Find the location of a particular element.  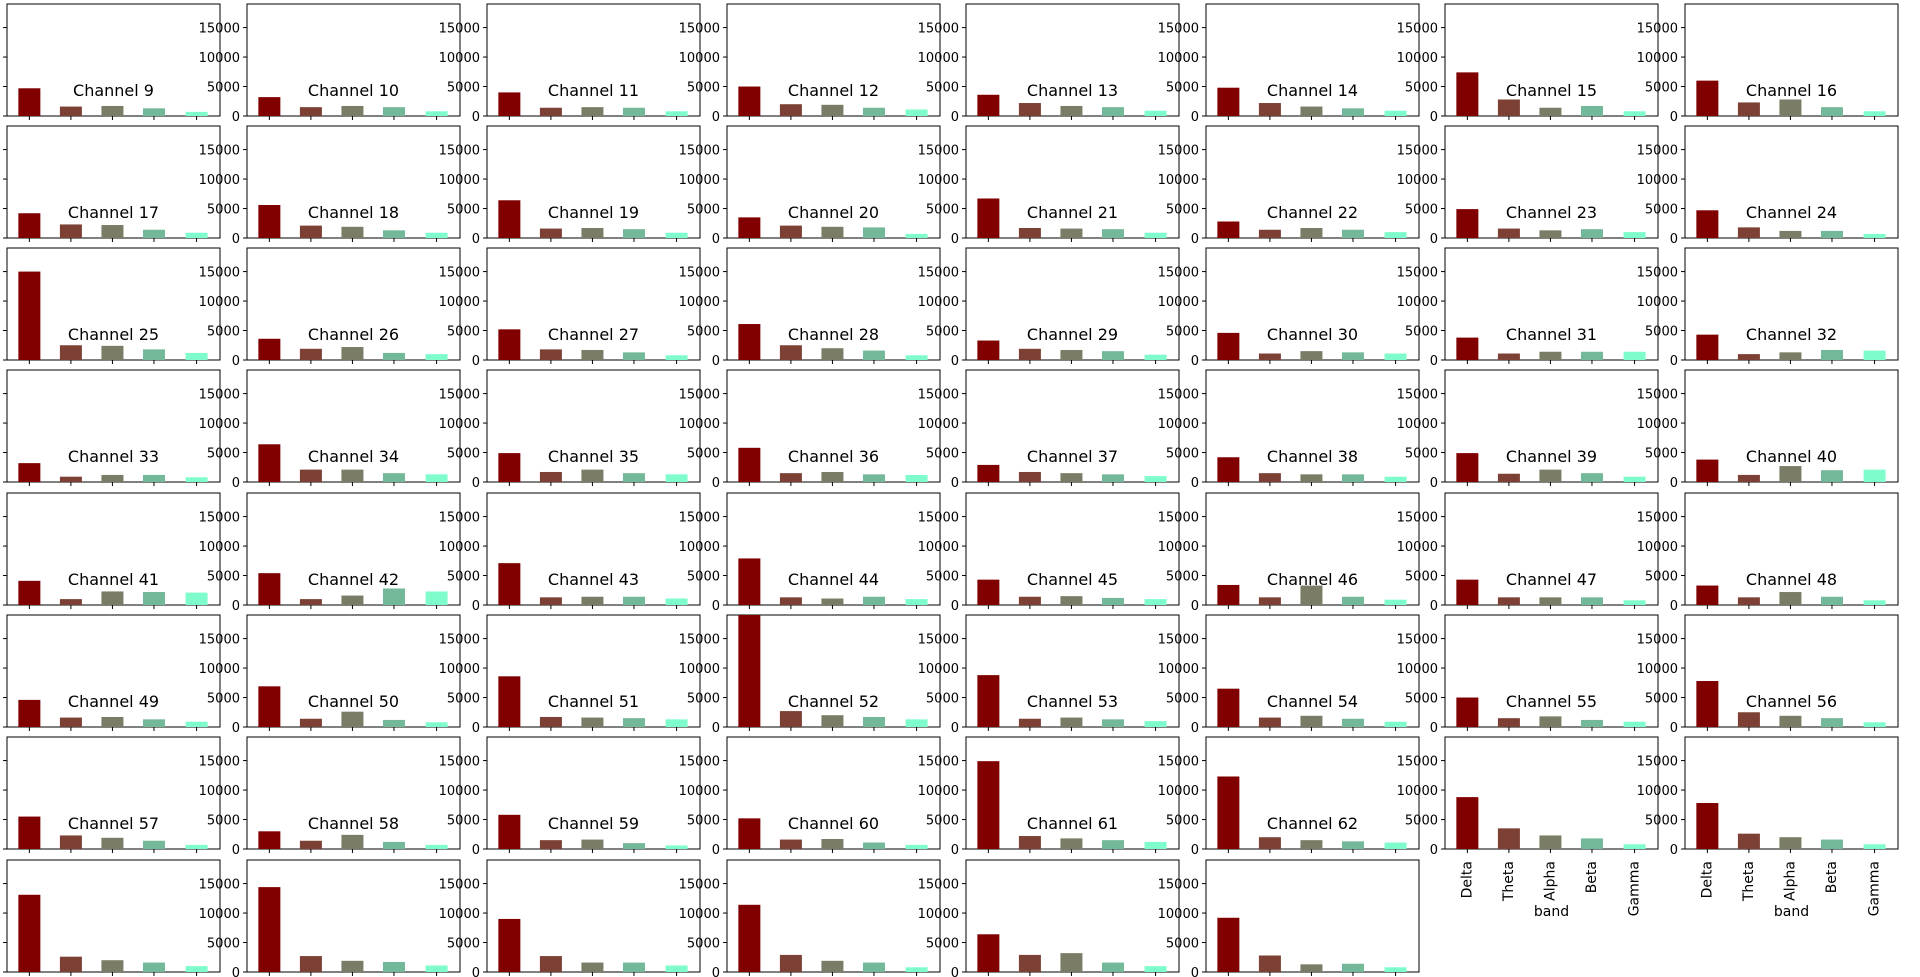

panel-title: Channel 26 is located at coordinates (353, 334).